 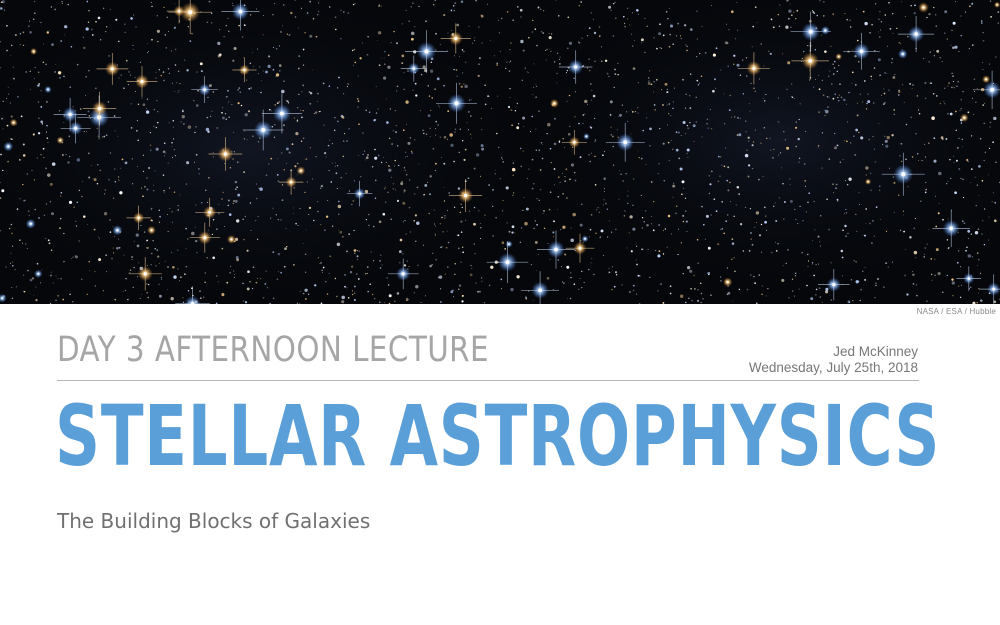 I want to click on lecture-date: Wednesday, July 25th, 2018, so click(x=833, y=367).